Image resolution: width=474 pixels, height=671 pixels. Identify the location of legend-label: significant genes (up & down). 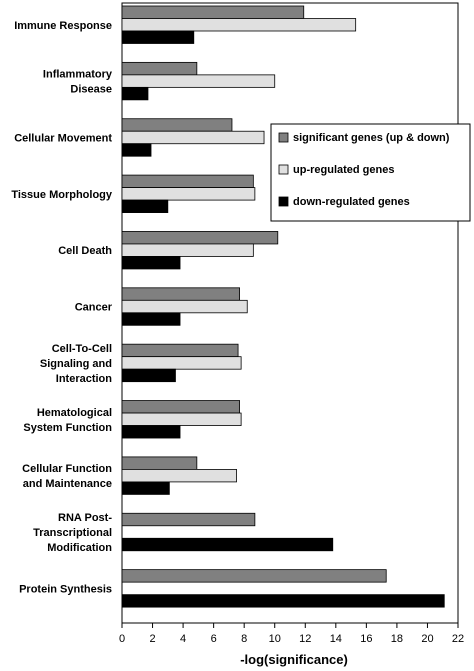
(371, 138).